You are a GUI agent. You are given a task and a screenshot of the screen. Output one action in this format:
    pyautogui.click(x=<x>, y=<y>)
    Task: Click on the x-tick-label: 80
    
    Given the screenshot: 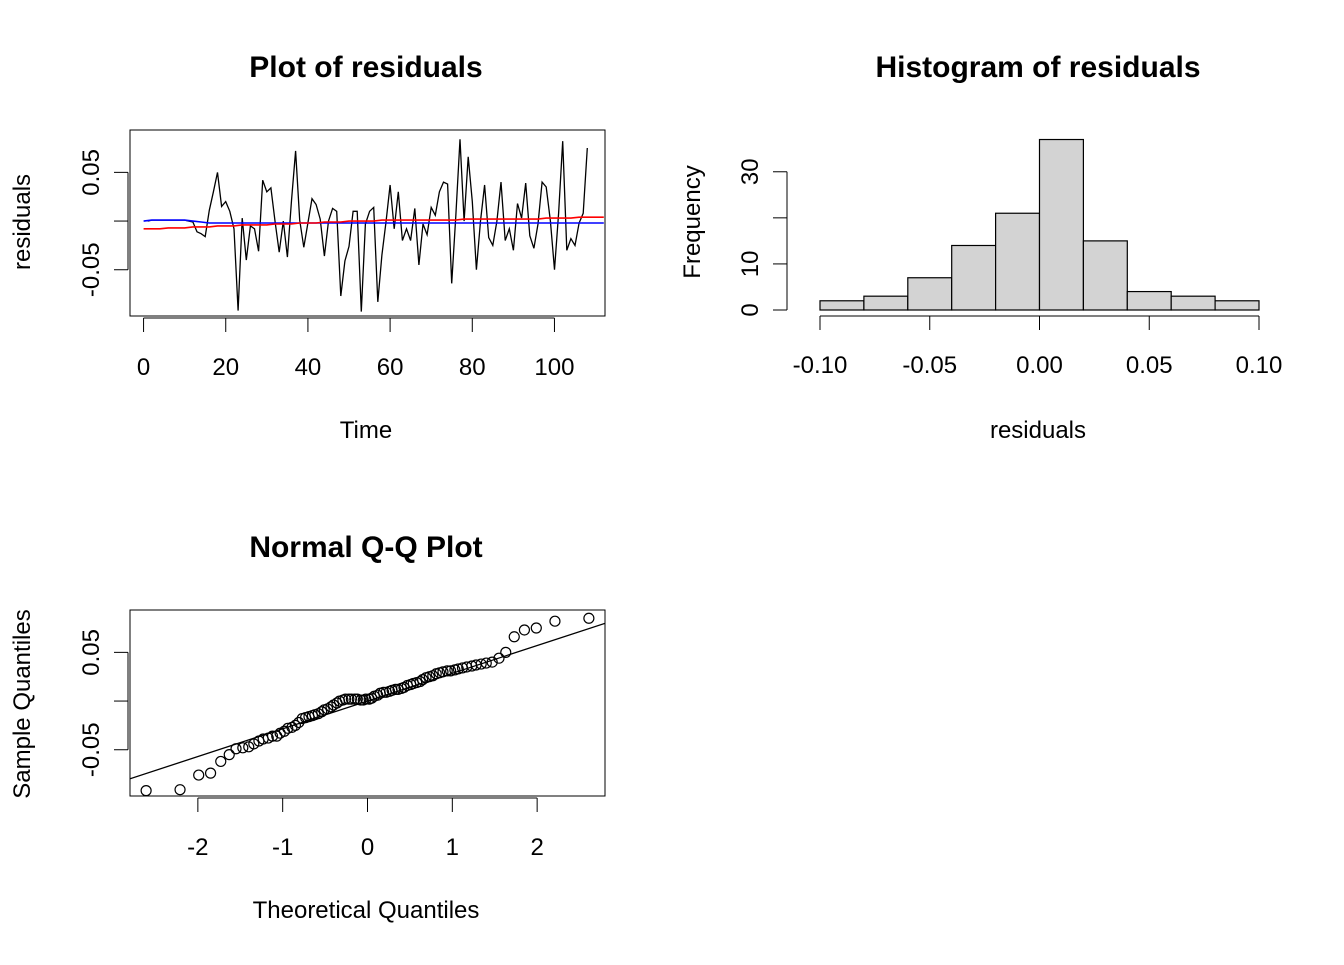 What is the action you would take?
    pyautogui.click(x=472, y=367)
    